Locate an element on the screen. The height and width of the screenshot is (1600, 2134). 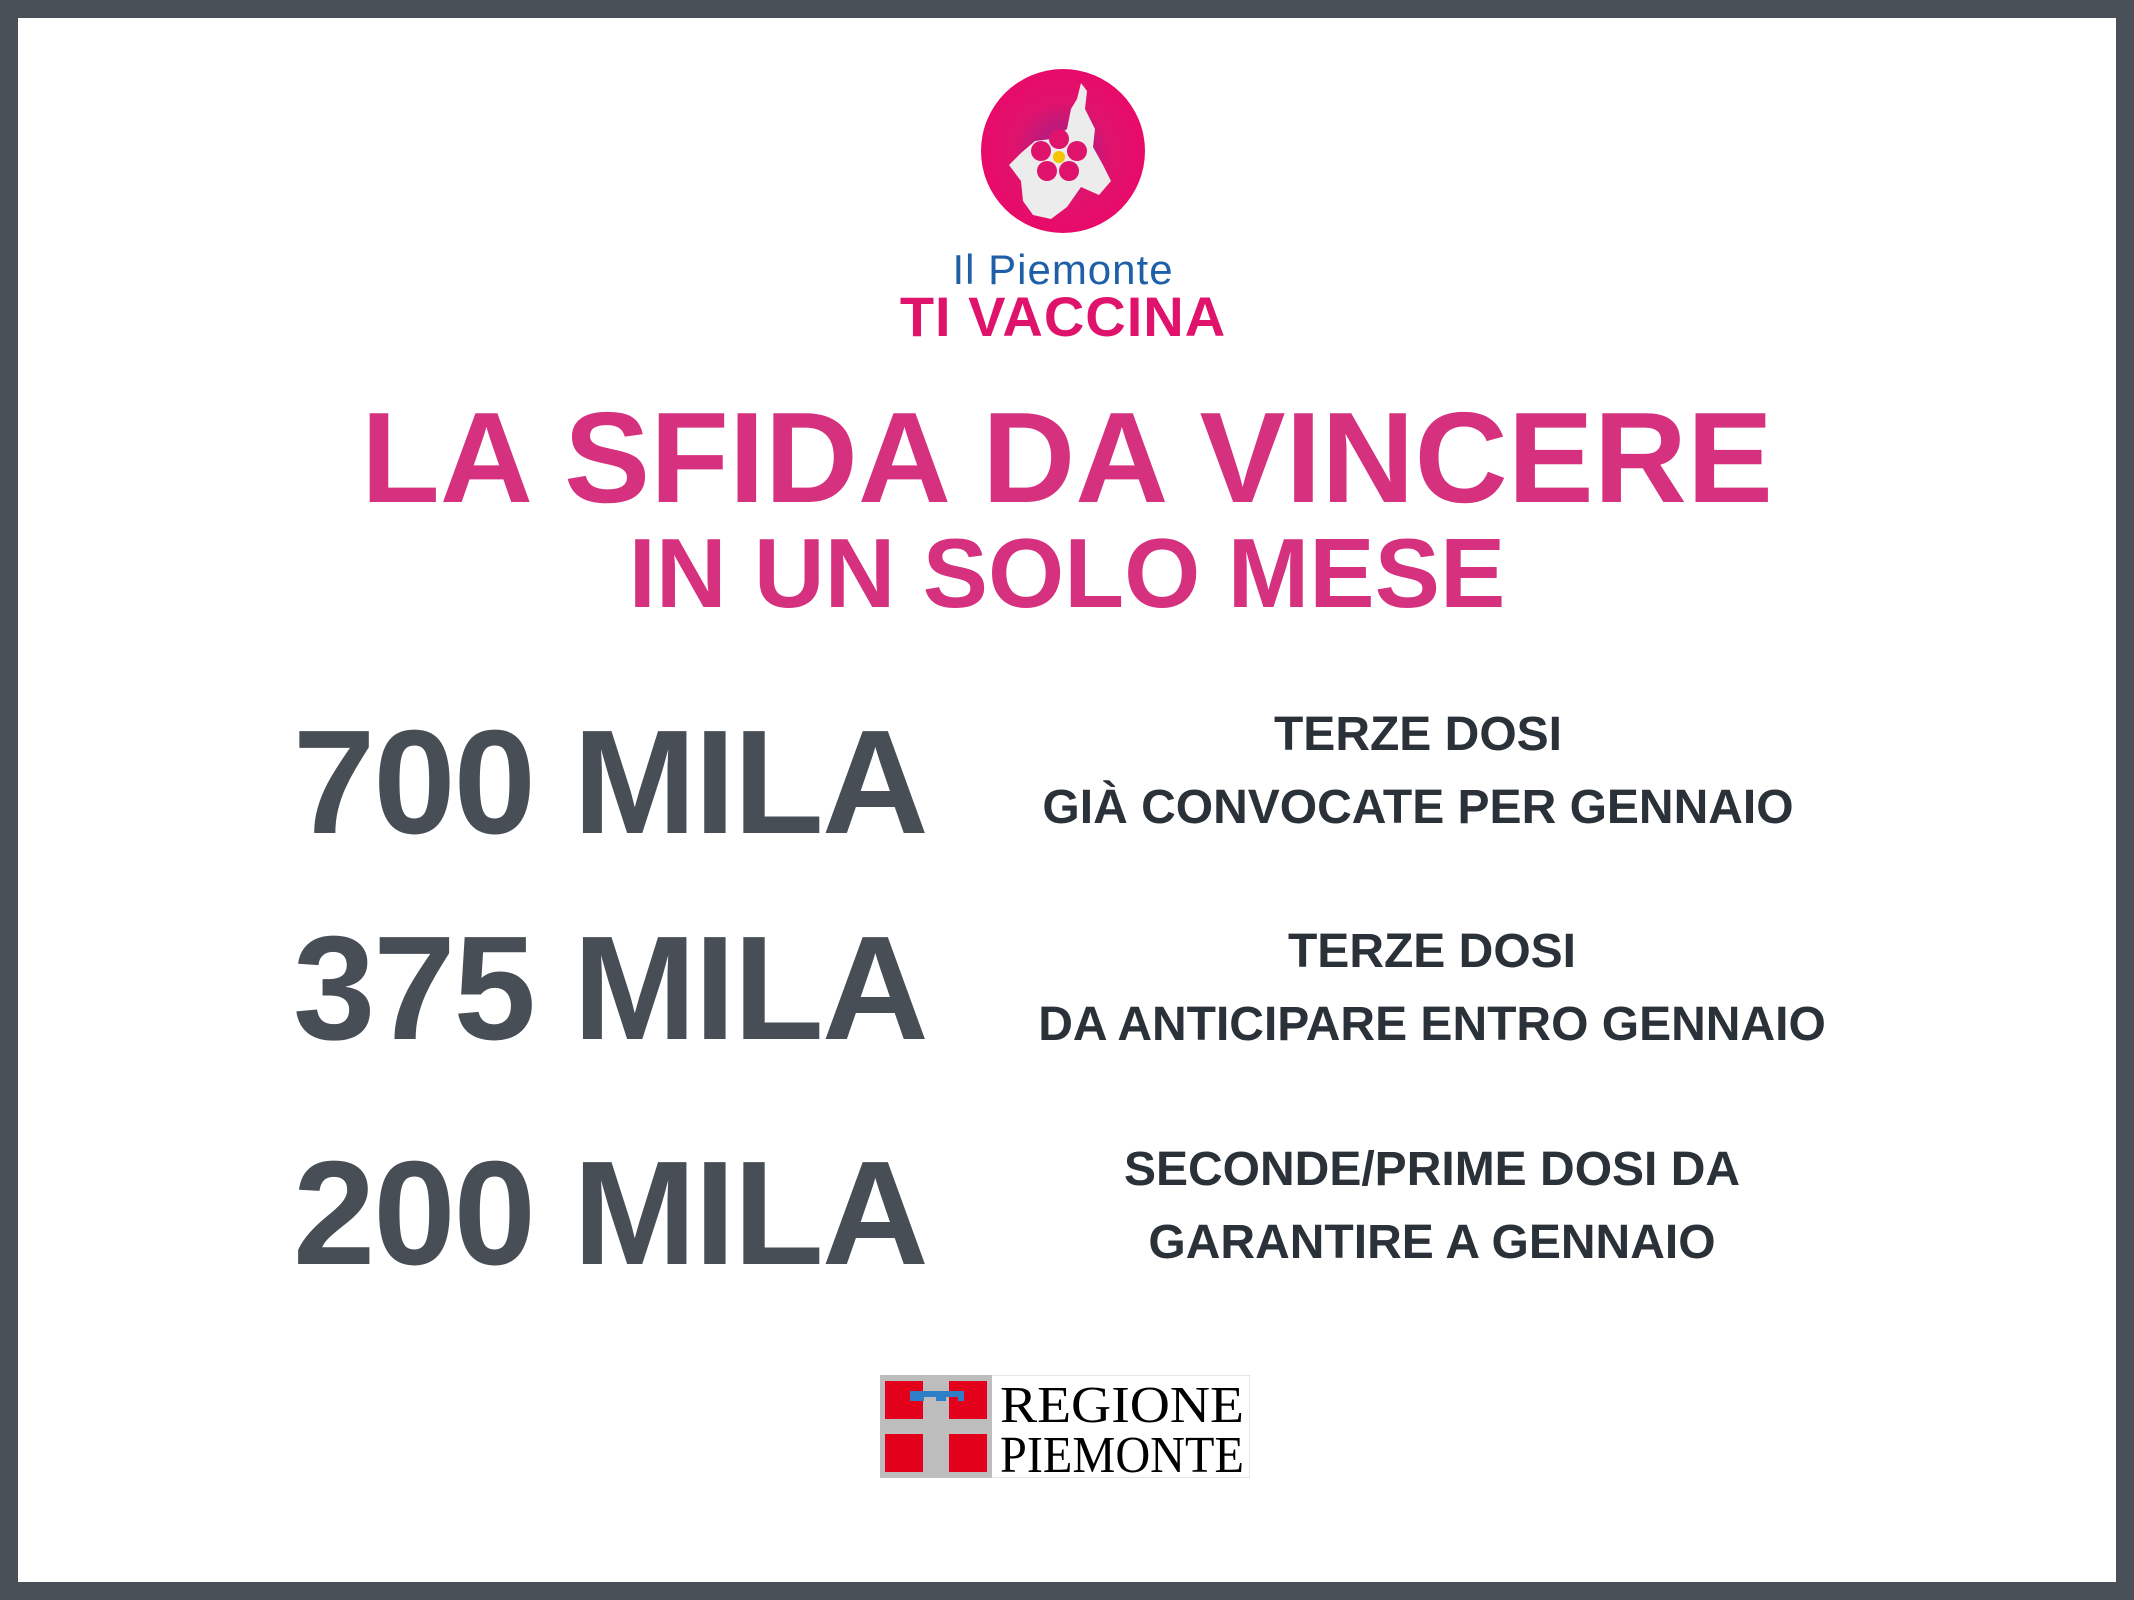
stat-description-700: TERZE DOSI GIÀ CONVOCATE PER GENNAIO is located at coordinates (1417, 771).